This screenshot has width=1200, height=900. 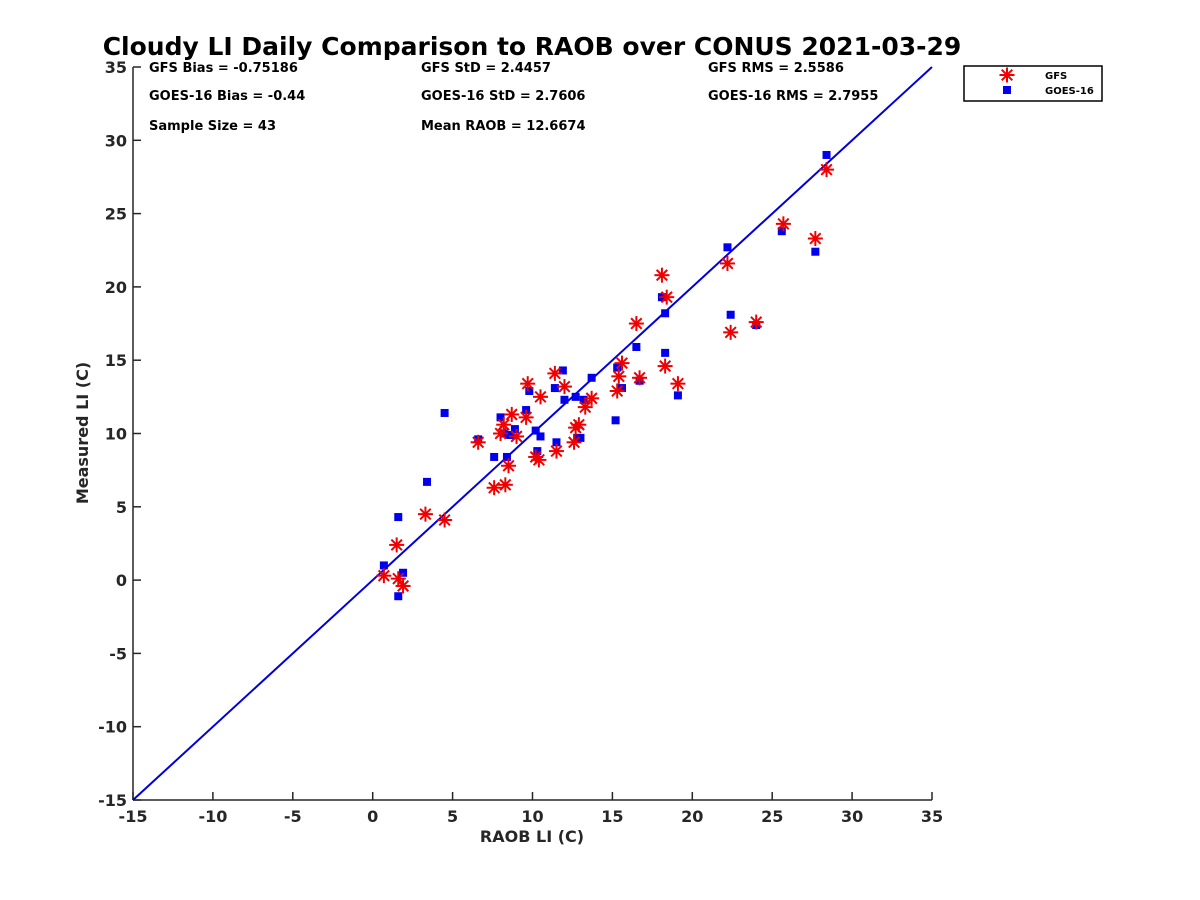 I want to click on y-tick-label: 15, so click(x=116, y=360).